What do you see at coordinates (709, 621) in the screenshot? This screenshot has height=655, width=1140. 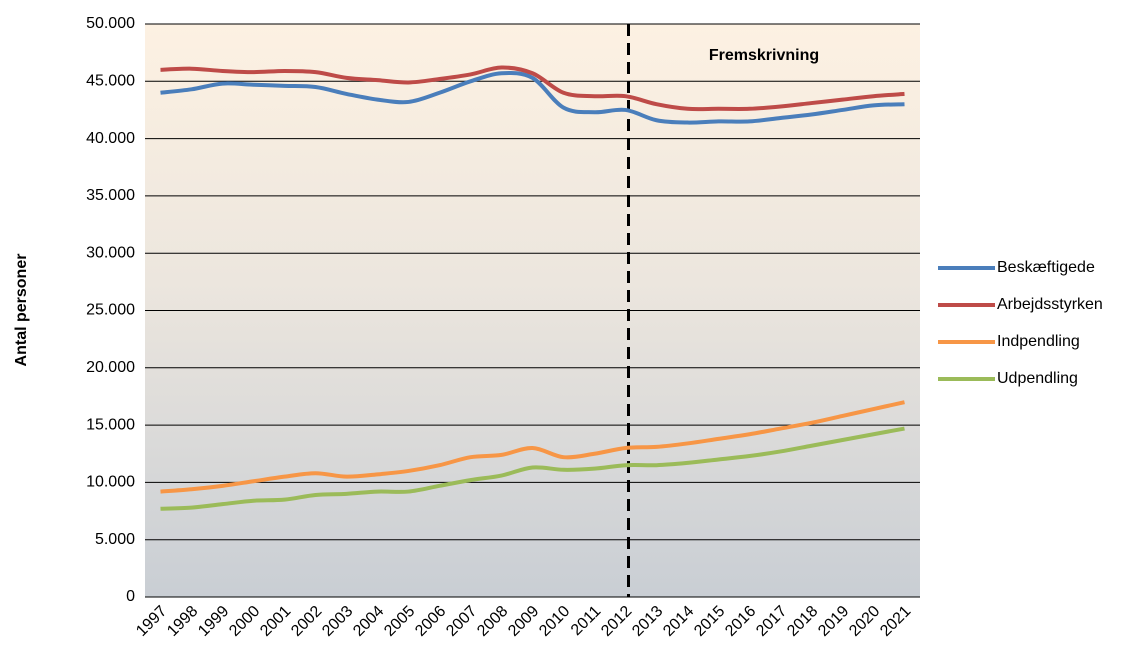 I see `x-tick-label: 2015` at bounding box center [709, 621].